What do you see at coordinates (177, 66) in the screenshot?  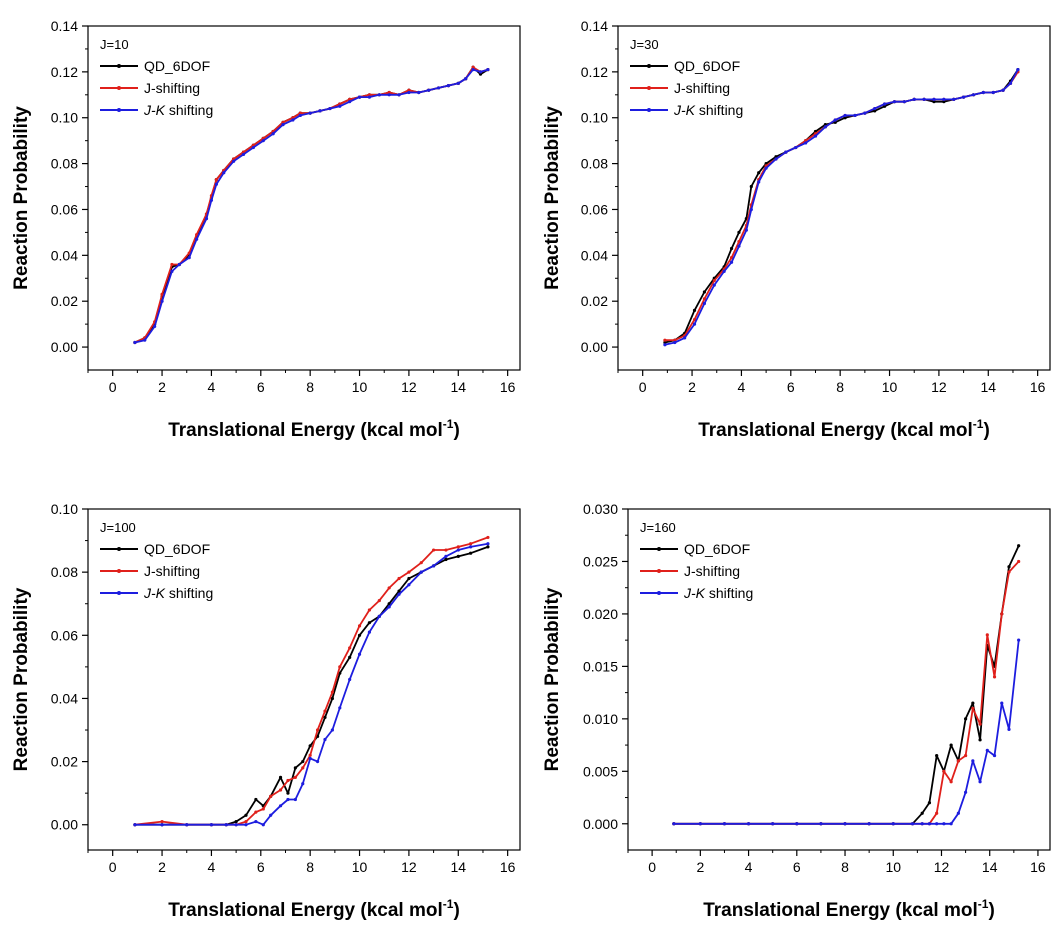 I see `legend-entry: QD_6DOF` at bounding box center [177, 66].